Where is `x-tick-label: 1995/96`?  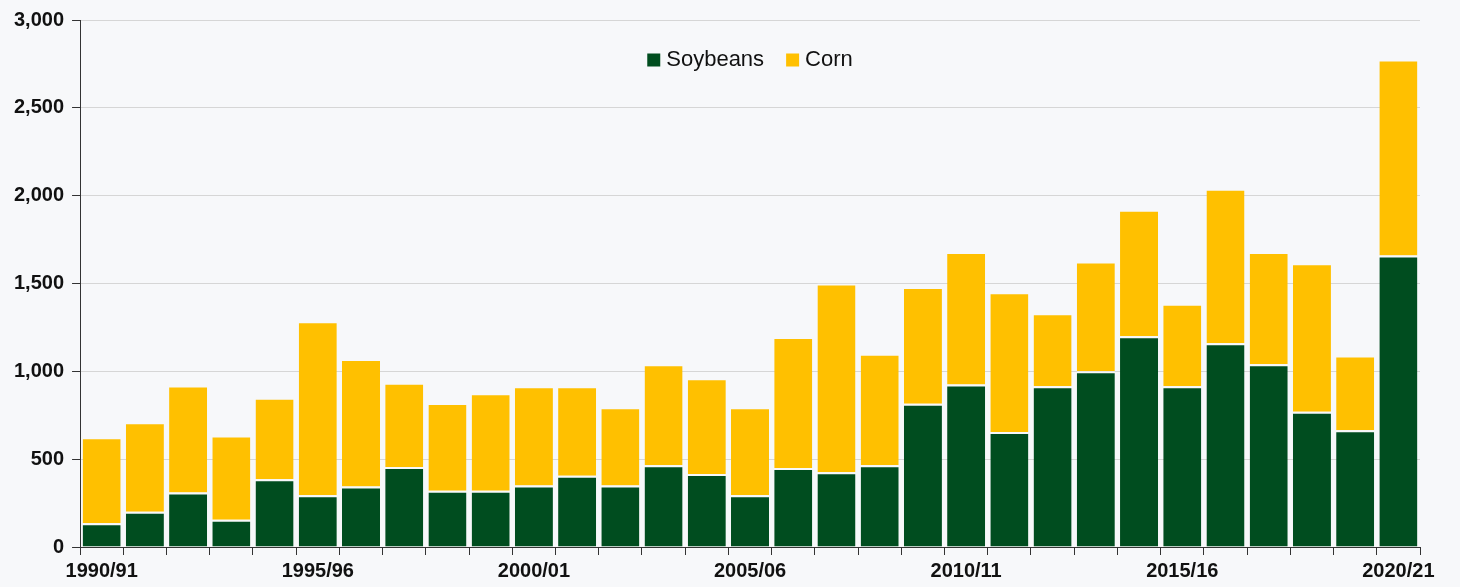 x-tick-label: 1995/96 is located at coordinates (317, 569).